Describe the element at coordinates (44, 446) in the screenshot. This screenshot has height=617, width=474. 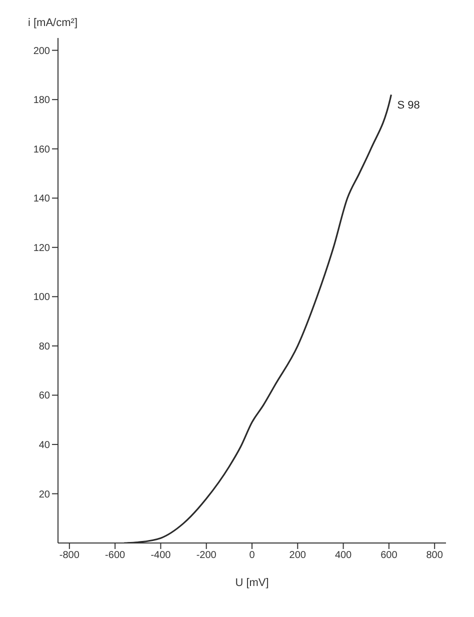
I see `y-tick-label: 40` at that location.